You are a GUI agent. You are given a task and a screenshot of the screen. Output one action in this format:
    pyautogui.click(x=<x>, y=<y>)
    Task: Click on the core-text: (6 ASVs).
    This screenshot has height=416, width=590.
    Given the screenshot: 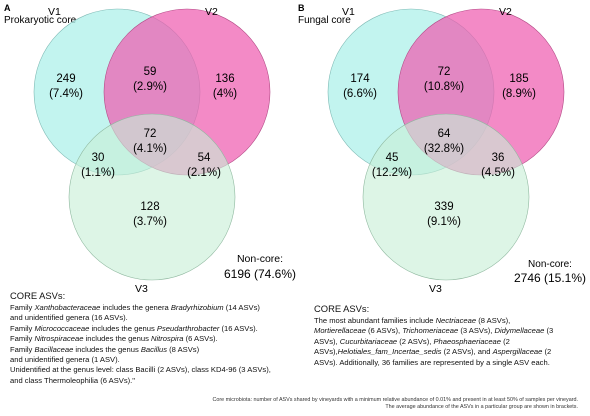 What is the action you would take?
    pyautogui.click(x=200, y=339)
    